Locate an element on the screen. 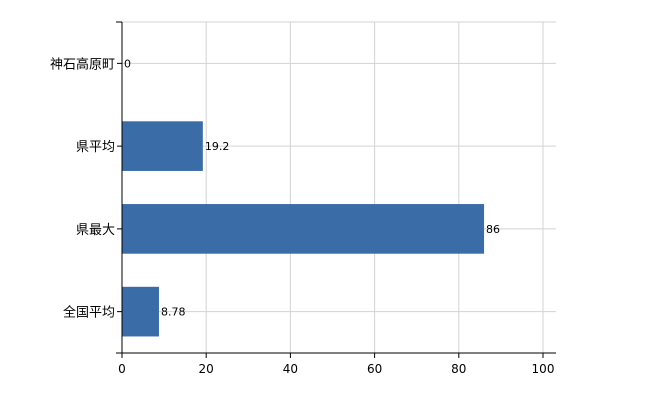  category-label-1: 県平均 is located at coordinates (95, 147).